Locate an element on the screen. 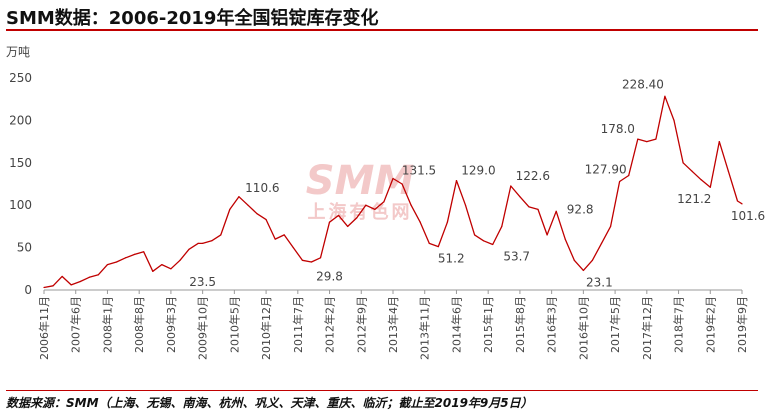 This screenshot has height=416, width=766. x-tick-label: 2016年10月 is located at coordinates (583, 328).